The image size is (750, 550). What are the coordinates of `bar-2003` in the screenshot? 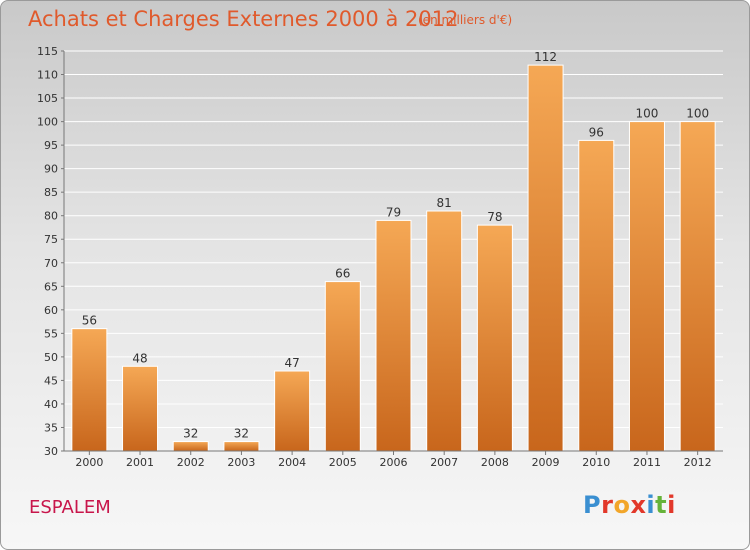 It's located at (241, 446).